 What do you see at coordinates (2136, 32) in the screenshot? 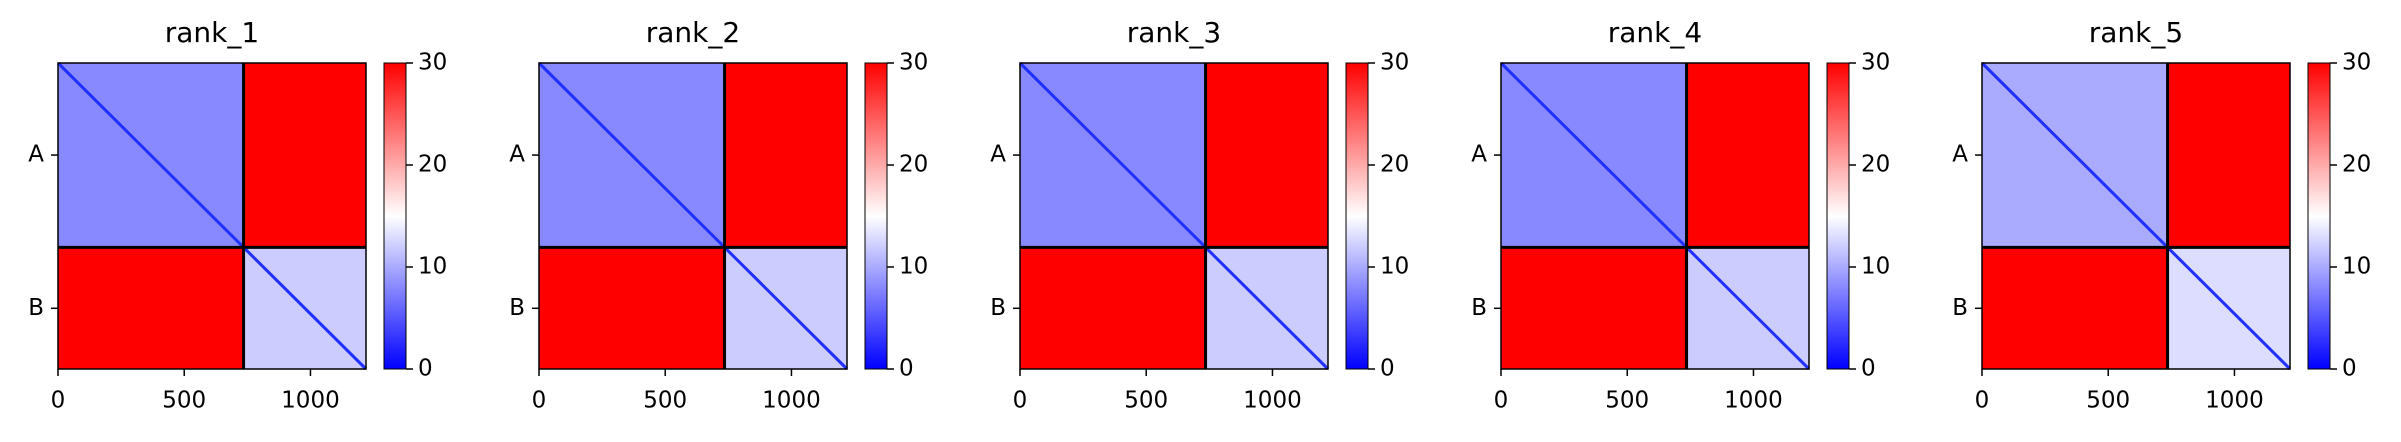
I see `panel-title: rank_5` at bounding box center [2136, 32].